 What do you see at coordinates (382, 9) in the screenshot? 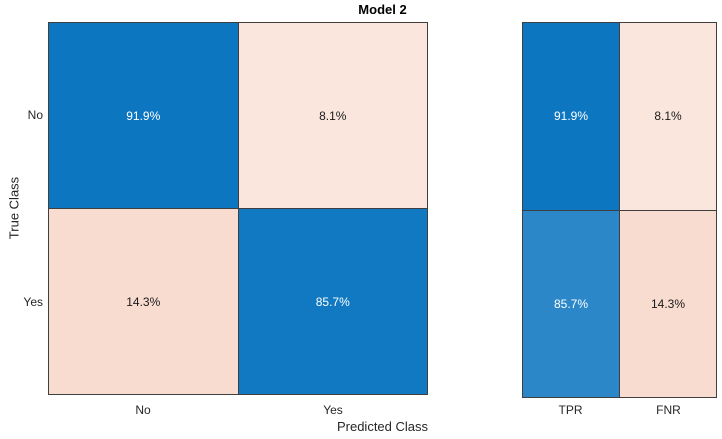
I see `chart-title: Model 2` at bounding box center [382, 9].